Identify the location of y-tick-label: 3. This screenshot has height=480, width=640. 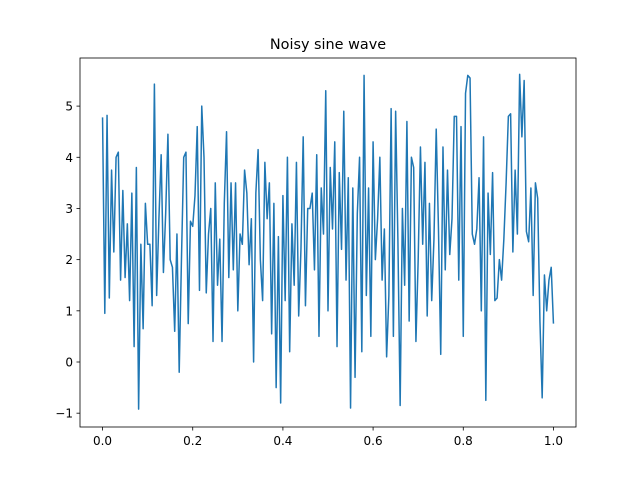
(69, 209).